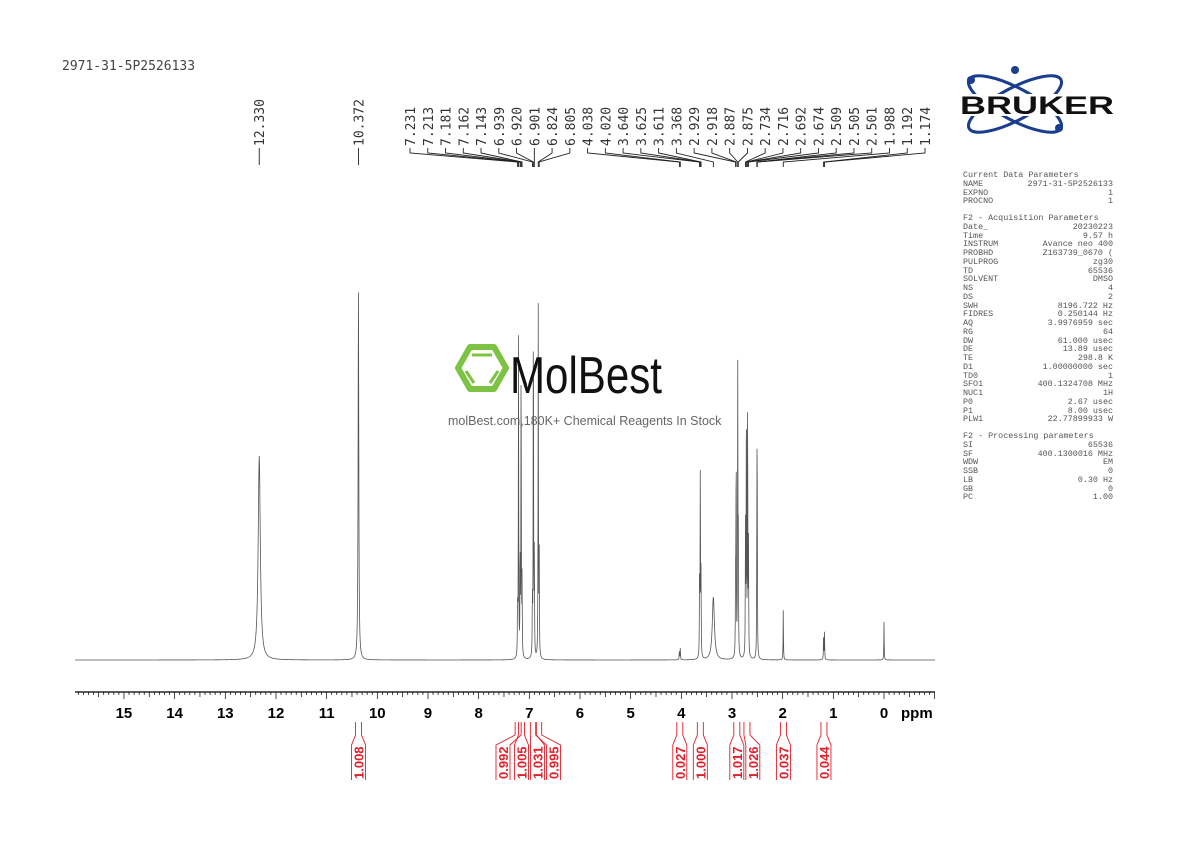 The height and width of the screenshot is (842, 1190). I want to click on peak-label: 6.920, so click(518, 126).